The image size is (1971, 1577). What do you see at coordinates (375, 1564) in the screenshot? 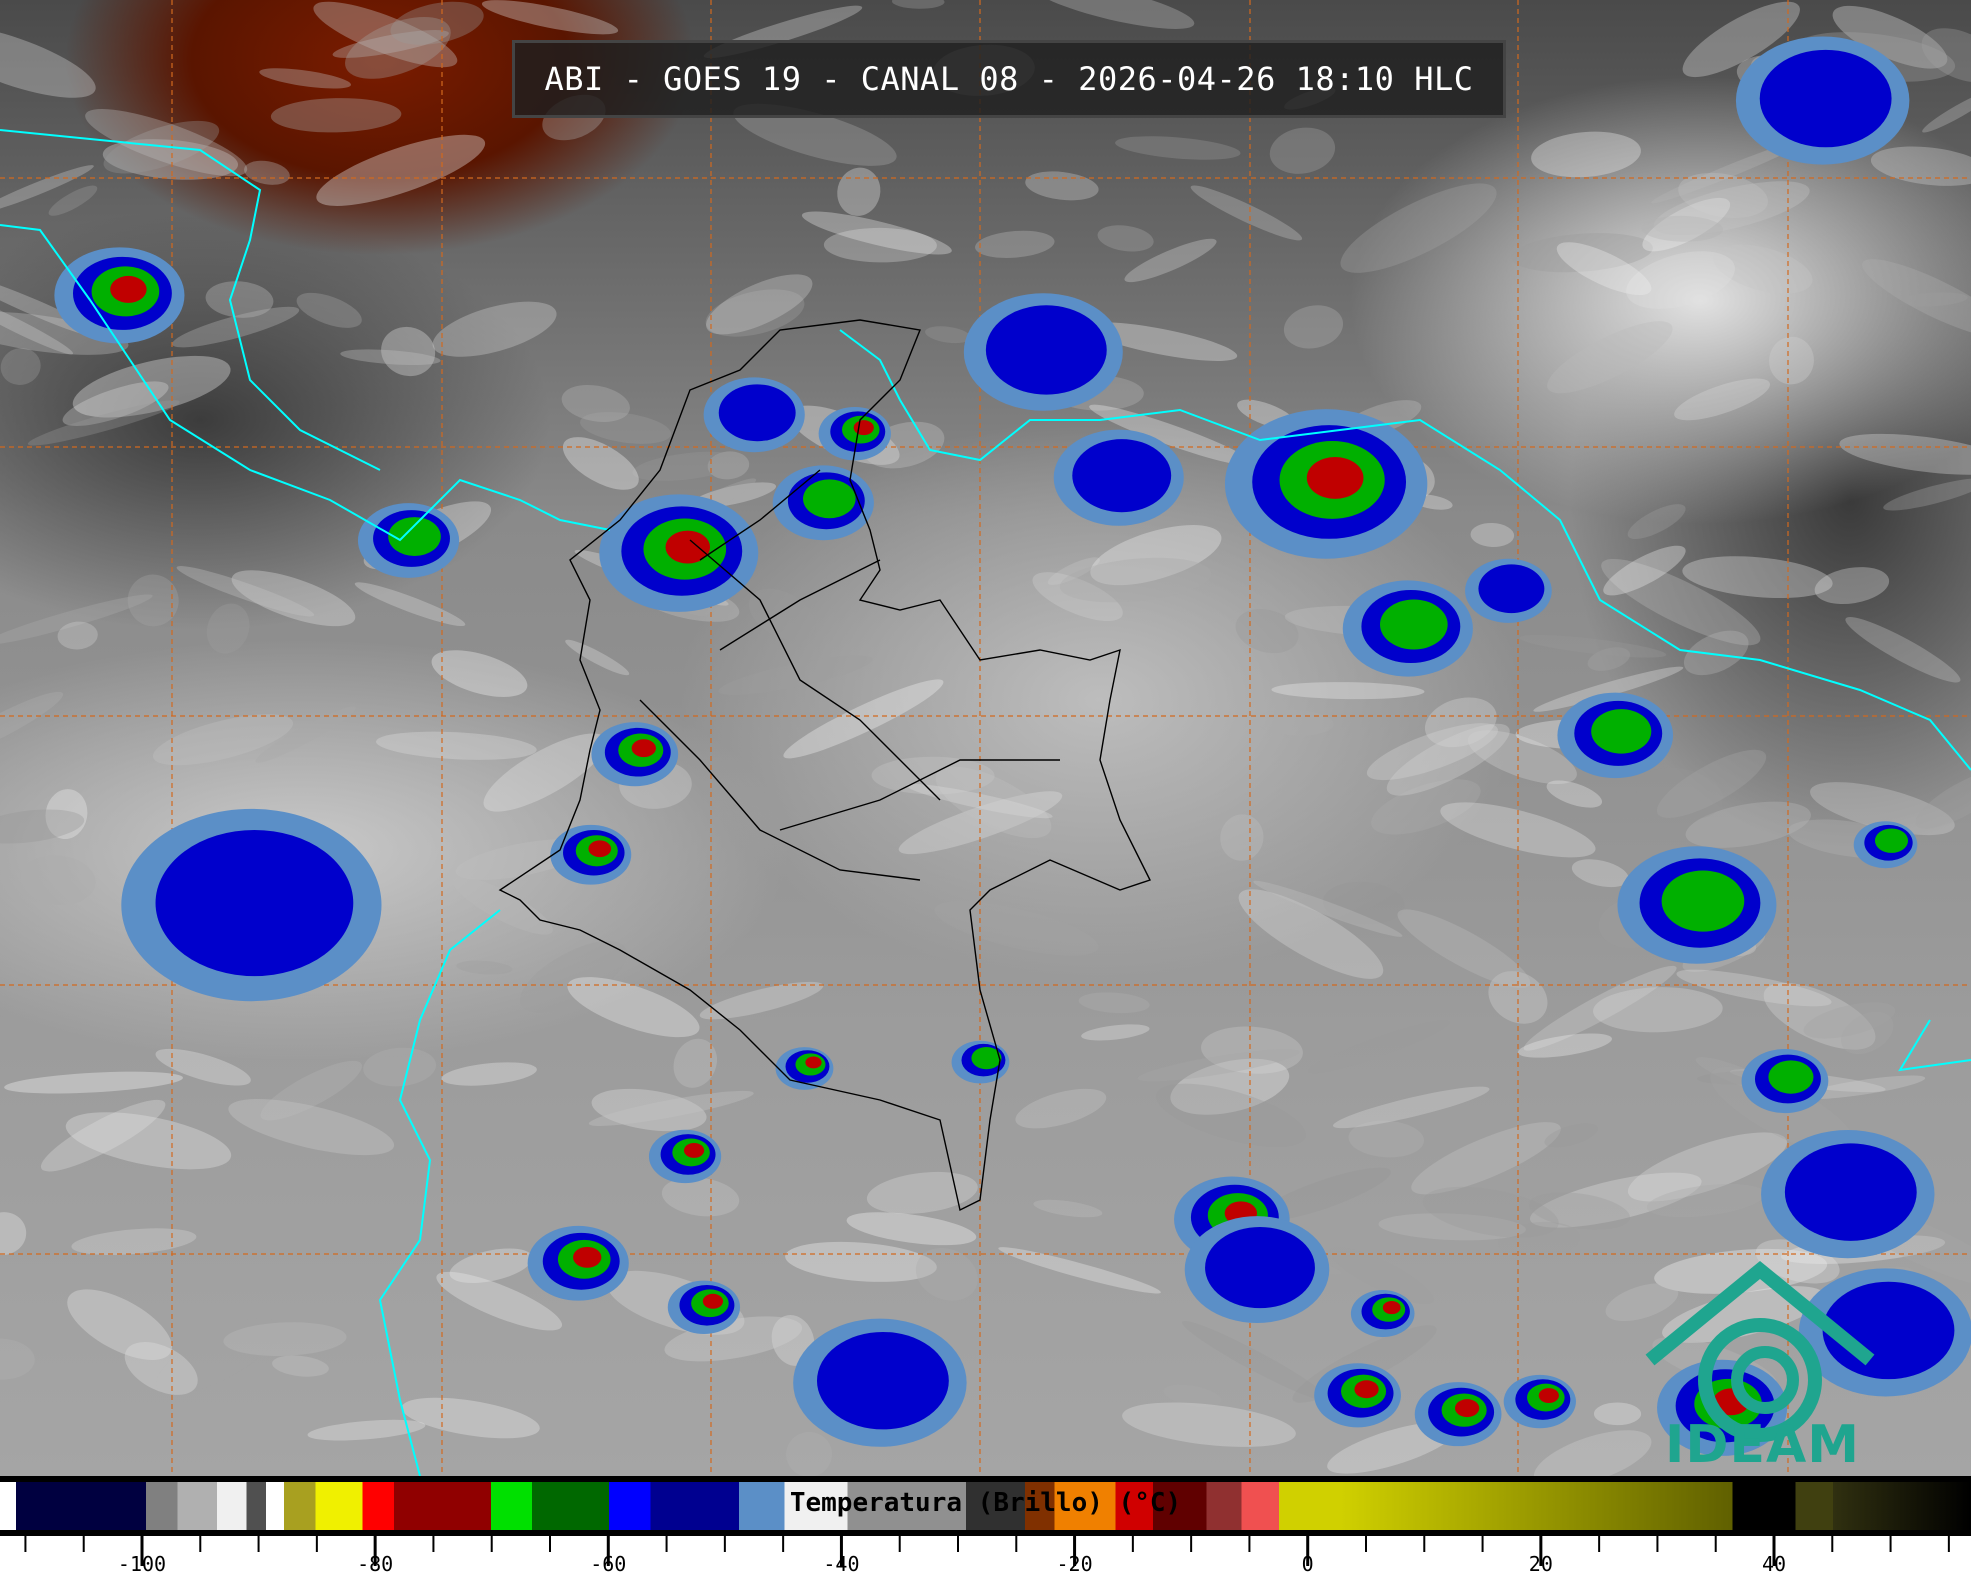
I see `tick-label: -80` at bounding box center [375, 1564].